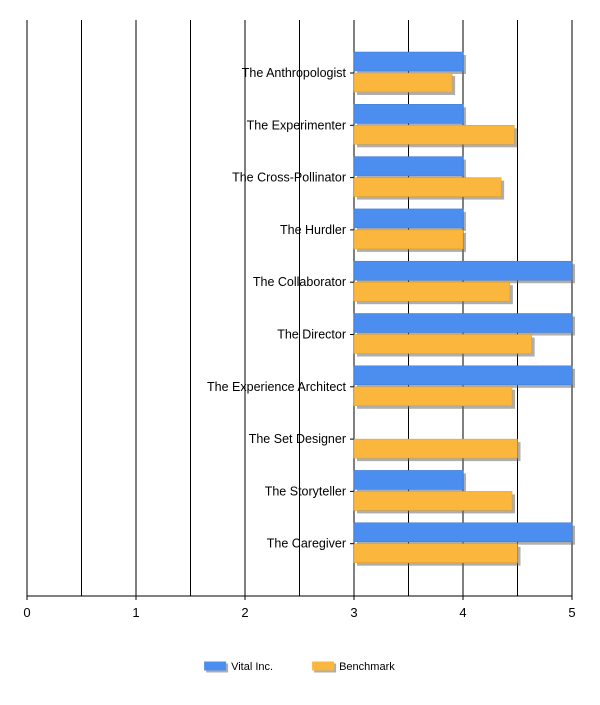  I want to click on legend: Vital Inc. Benchmark, so click(299, 667).